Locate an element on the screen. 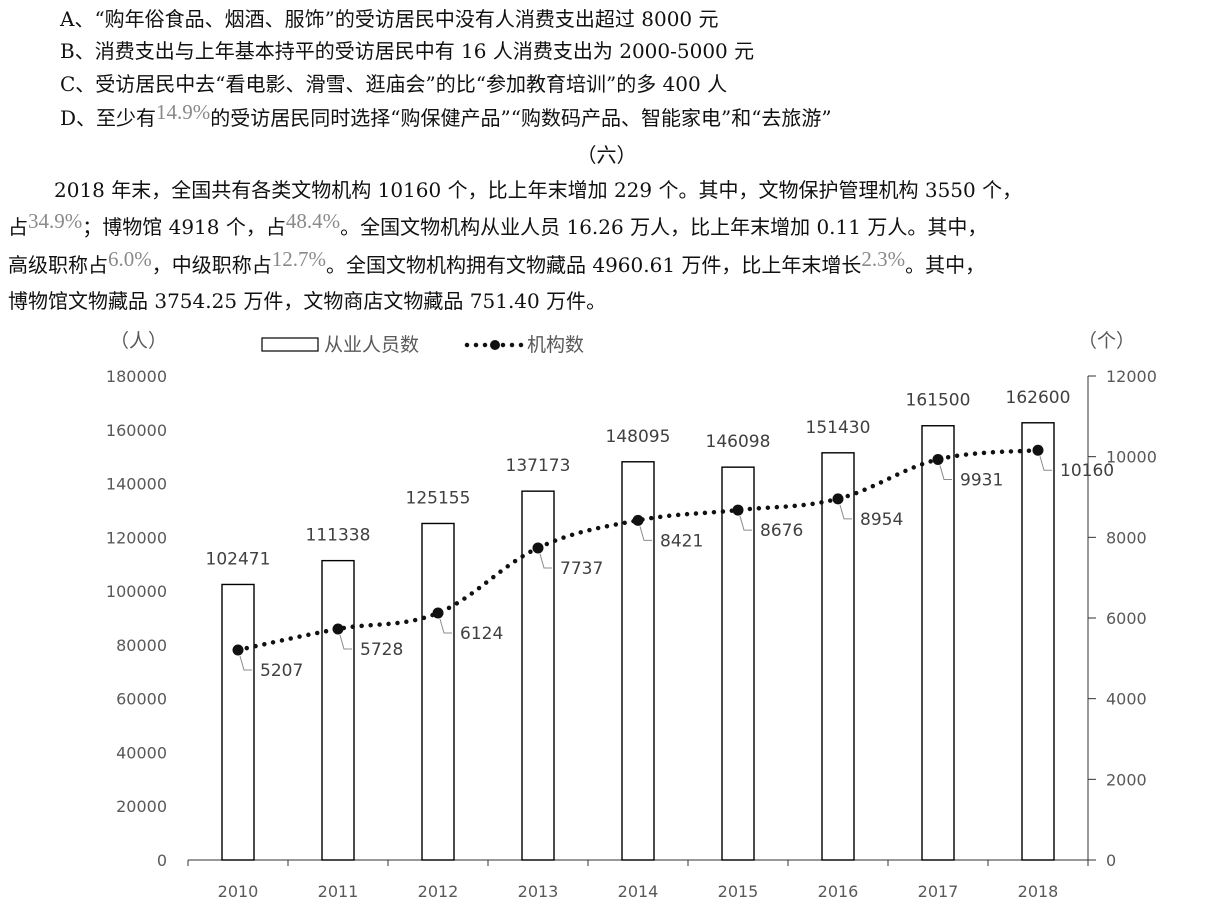  p2-c: 。全国文物机构从业人员 16.26 万人，比上年末增加 0.11 万人。其中， is located at coordinates (664, 227).